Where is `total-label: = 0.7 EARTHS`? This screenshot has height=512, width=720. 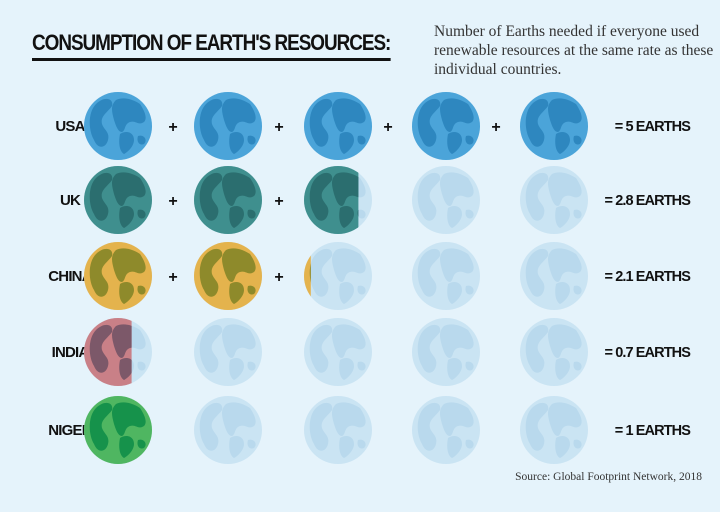 total-label: = 0.7 EARTHS is located at coordinates (648, 353).